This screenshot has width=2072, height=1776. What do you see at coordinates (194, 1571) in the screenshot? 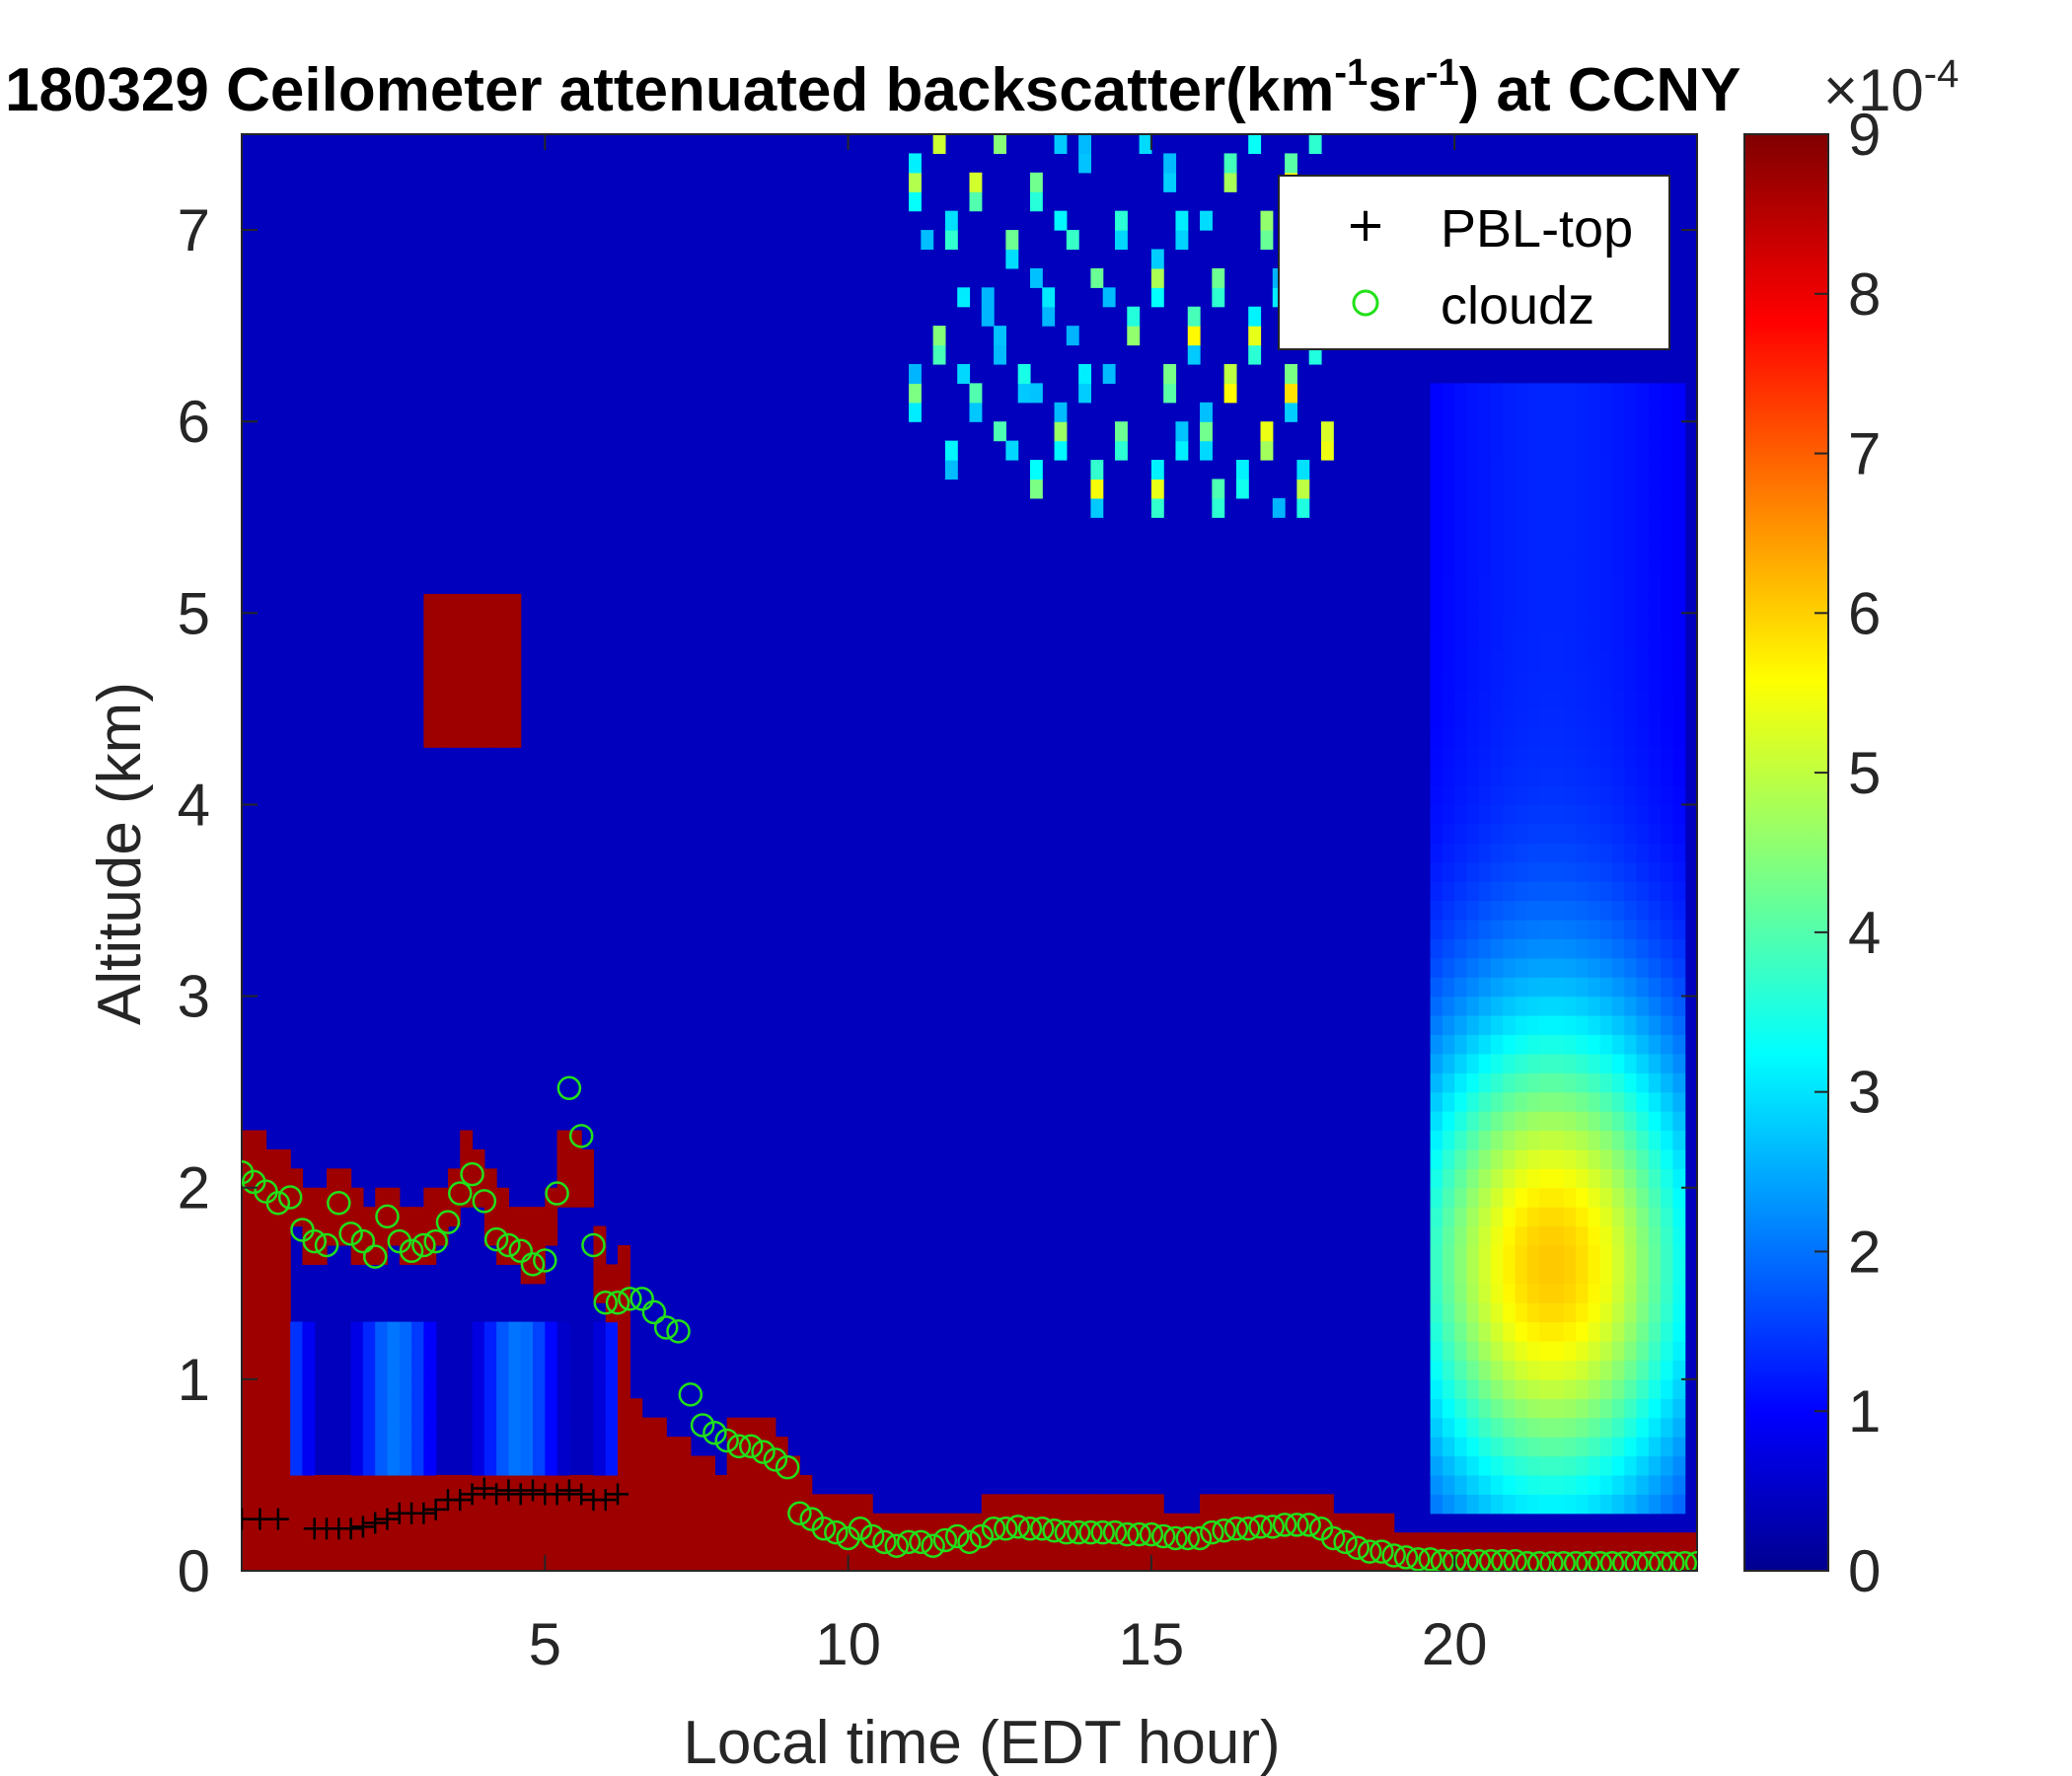
I see `y-tick-label: 0` at bounding box center [194, 1571].